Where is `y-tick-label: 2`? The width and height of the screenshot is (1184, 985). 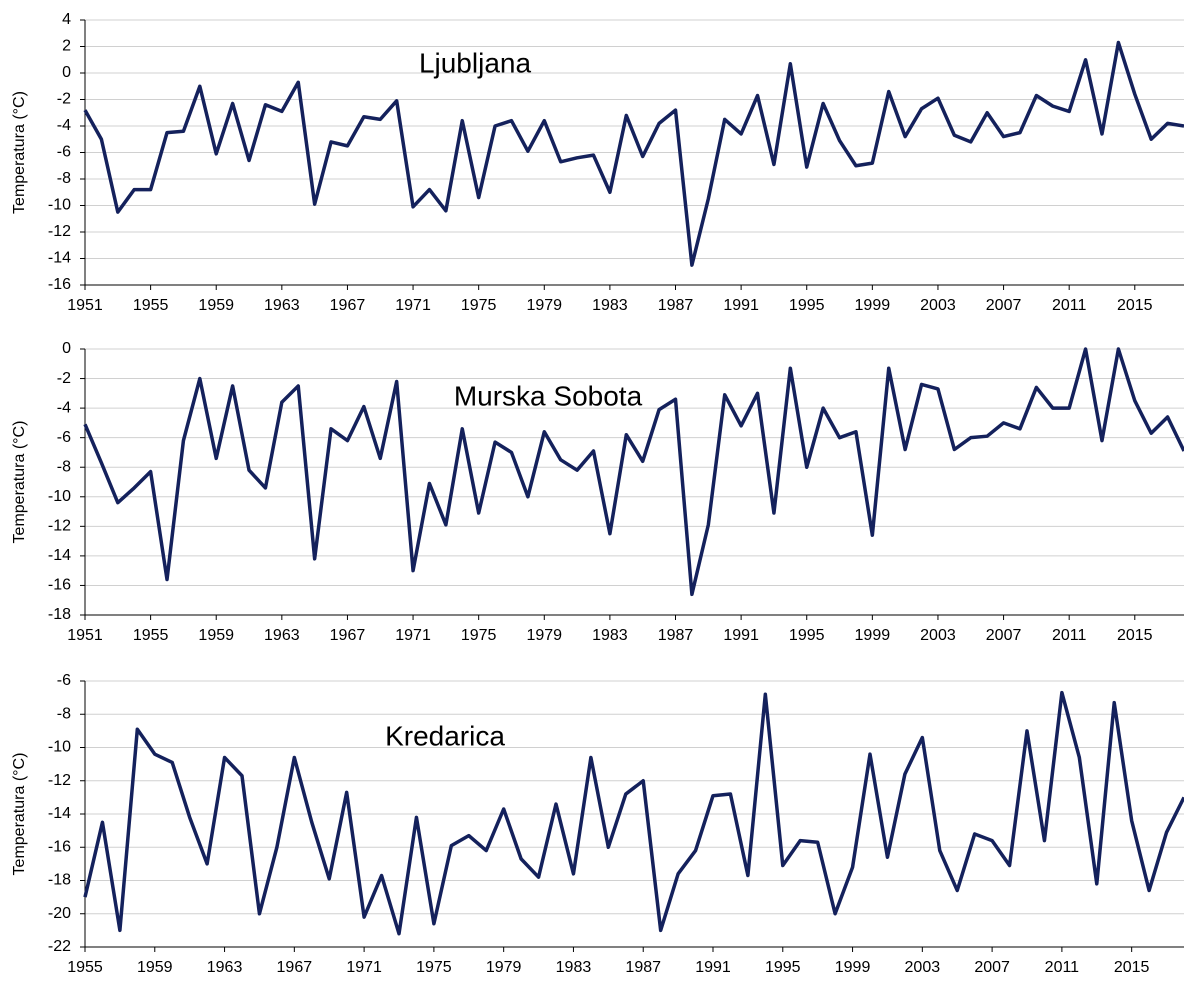
y-tick-label: 2 is located at coordinates (66, 46).